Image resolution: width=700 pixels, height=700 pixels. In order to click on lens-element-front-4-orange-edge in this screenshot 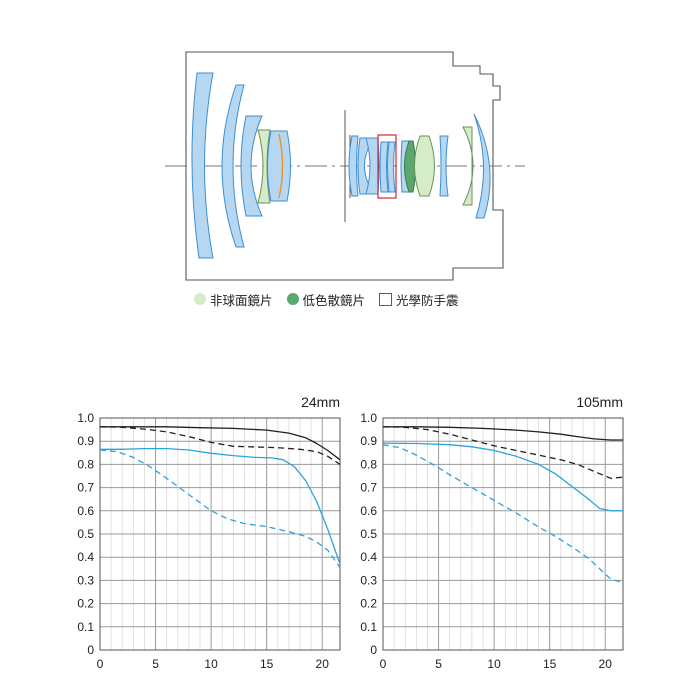, I will do `click(281, 166)`.